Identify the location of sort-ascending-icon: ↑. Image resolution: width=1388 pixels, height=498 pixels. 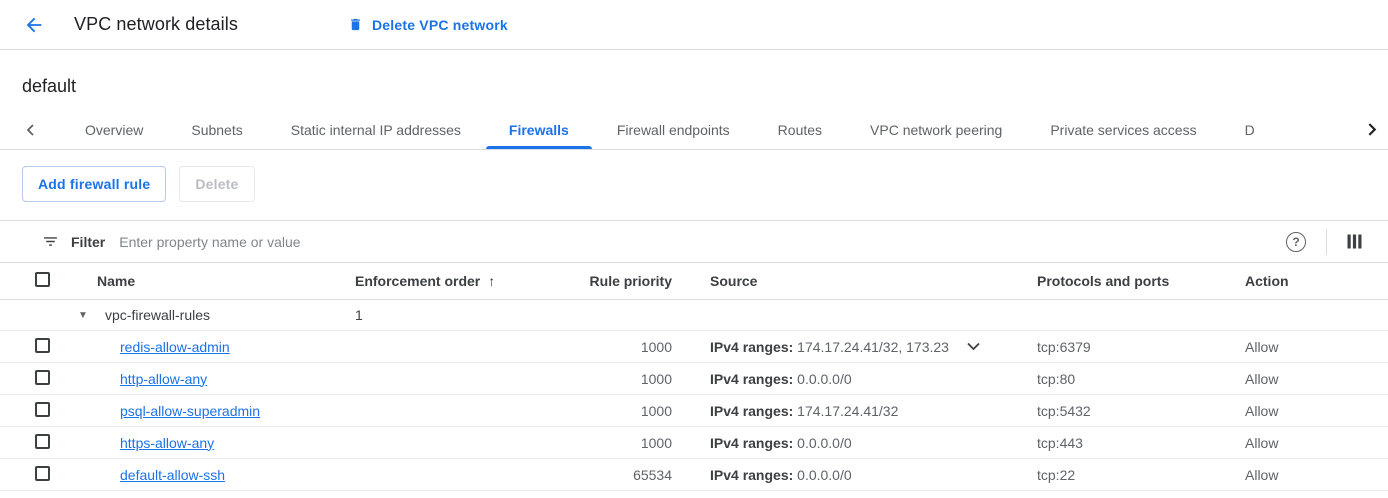
(492, 281).